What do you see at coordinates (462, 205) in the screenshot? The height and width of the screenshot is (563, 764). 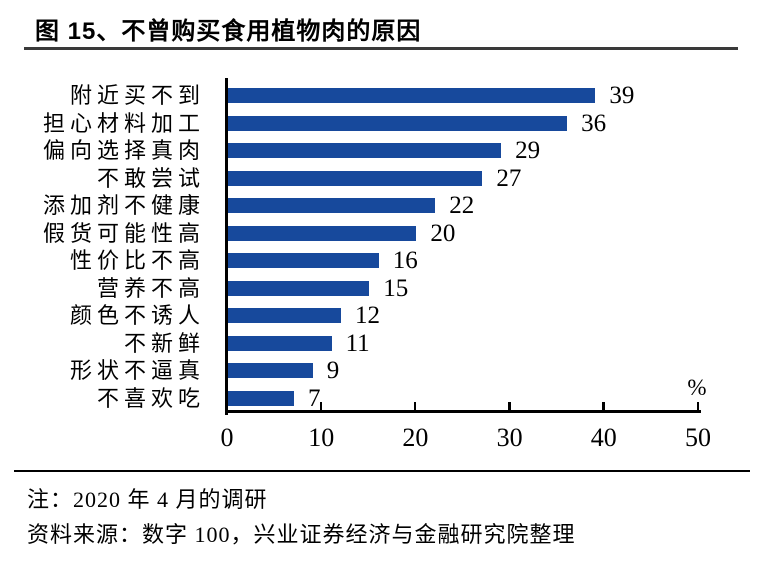 I see `value-label: 22` at bounding box center [462, 205].